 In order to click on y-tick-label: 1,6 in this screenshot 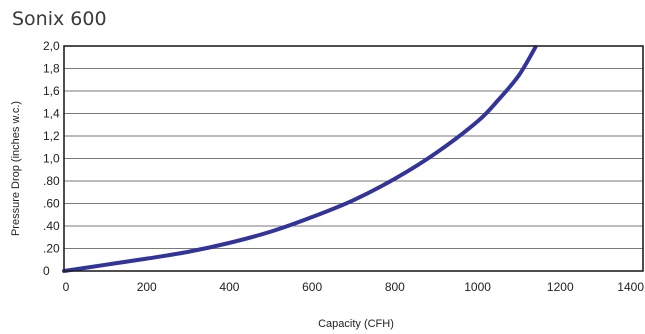, I will do `click(51, 91)`.